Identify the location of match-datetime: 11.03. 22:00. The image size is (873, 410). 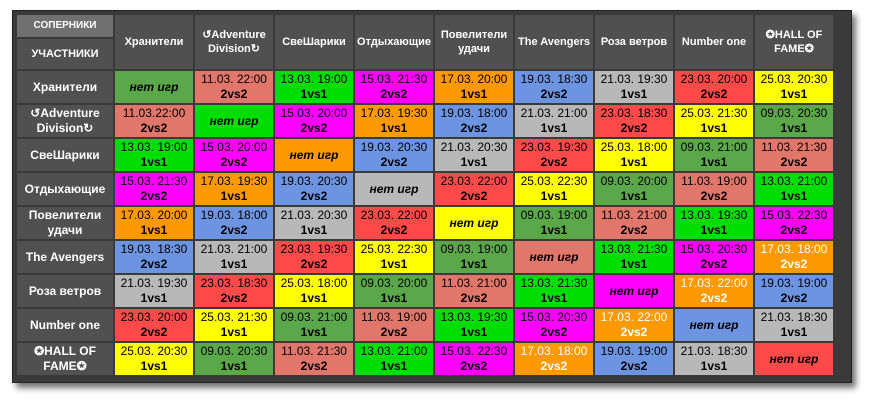
(234, 79).